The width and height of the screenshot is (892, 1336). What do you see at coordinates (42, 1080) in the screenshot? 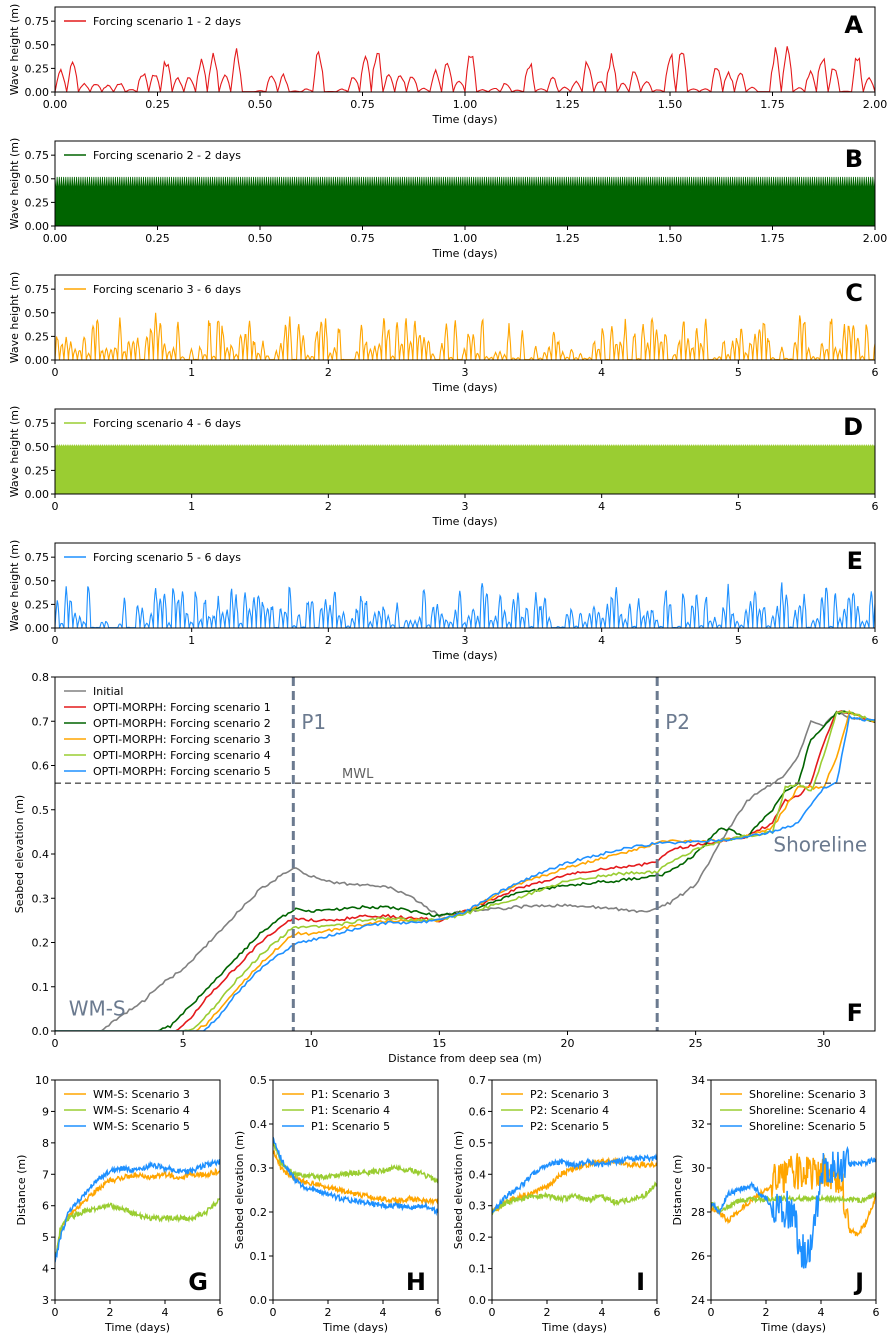
I see `y-tick-label: 10` at bounding box center [42, 1080].